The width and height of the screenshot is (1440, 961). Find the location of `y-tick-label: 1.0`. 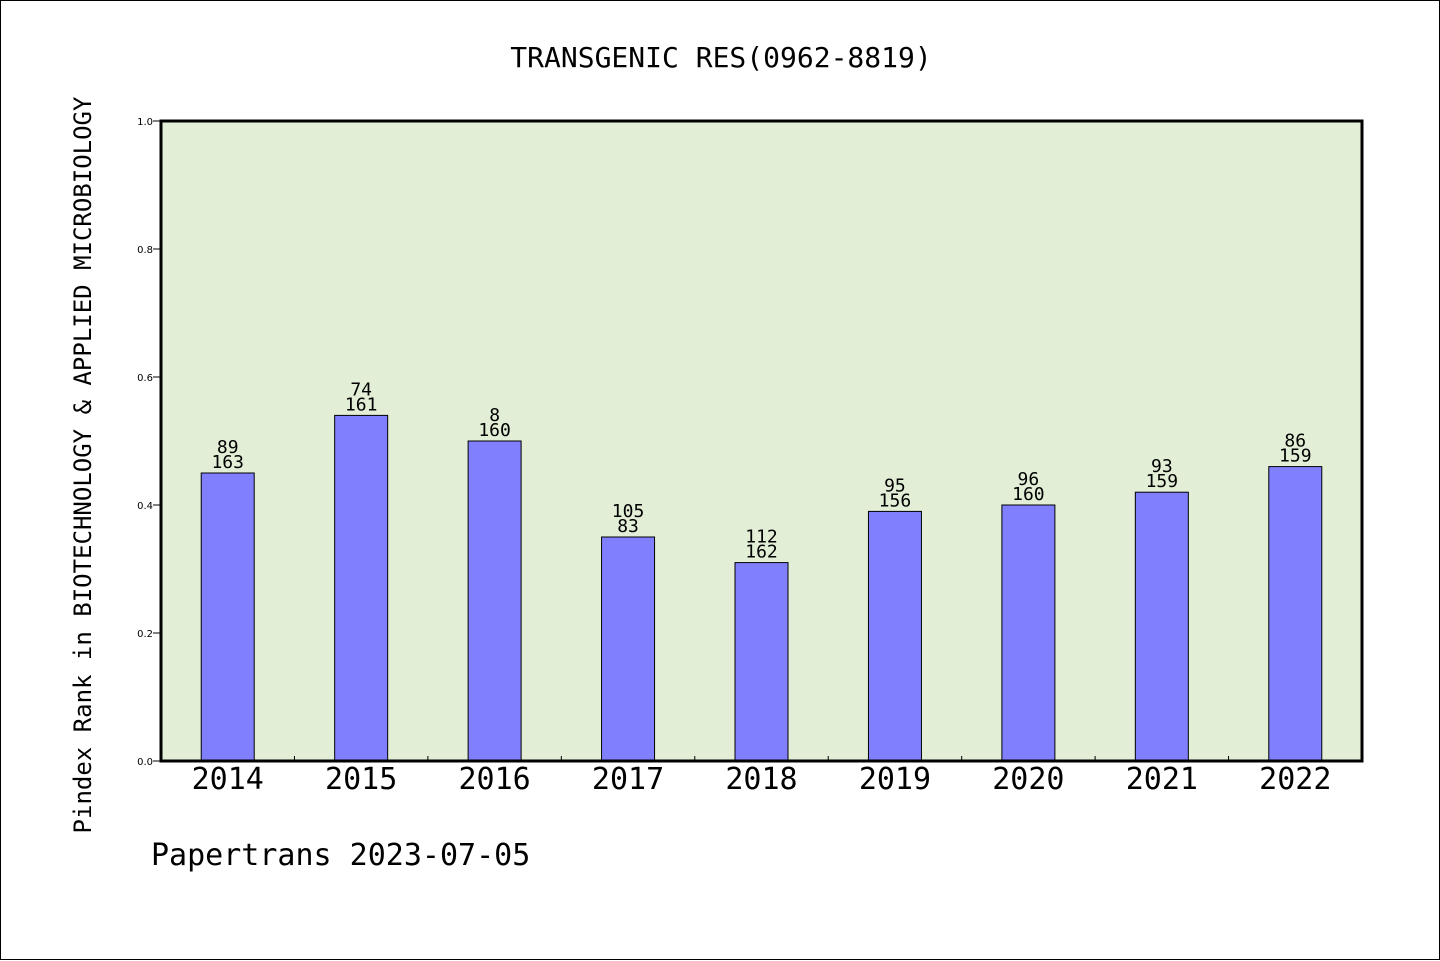

y-tick-label: 1.0 is located at coordinates (145, 122).